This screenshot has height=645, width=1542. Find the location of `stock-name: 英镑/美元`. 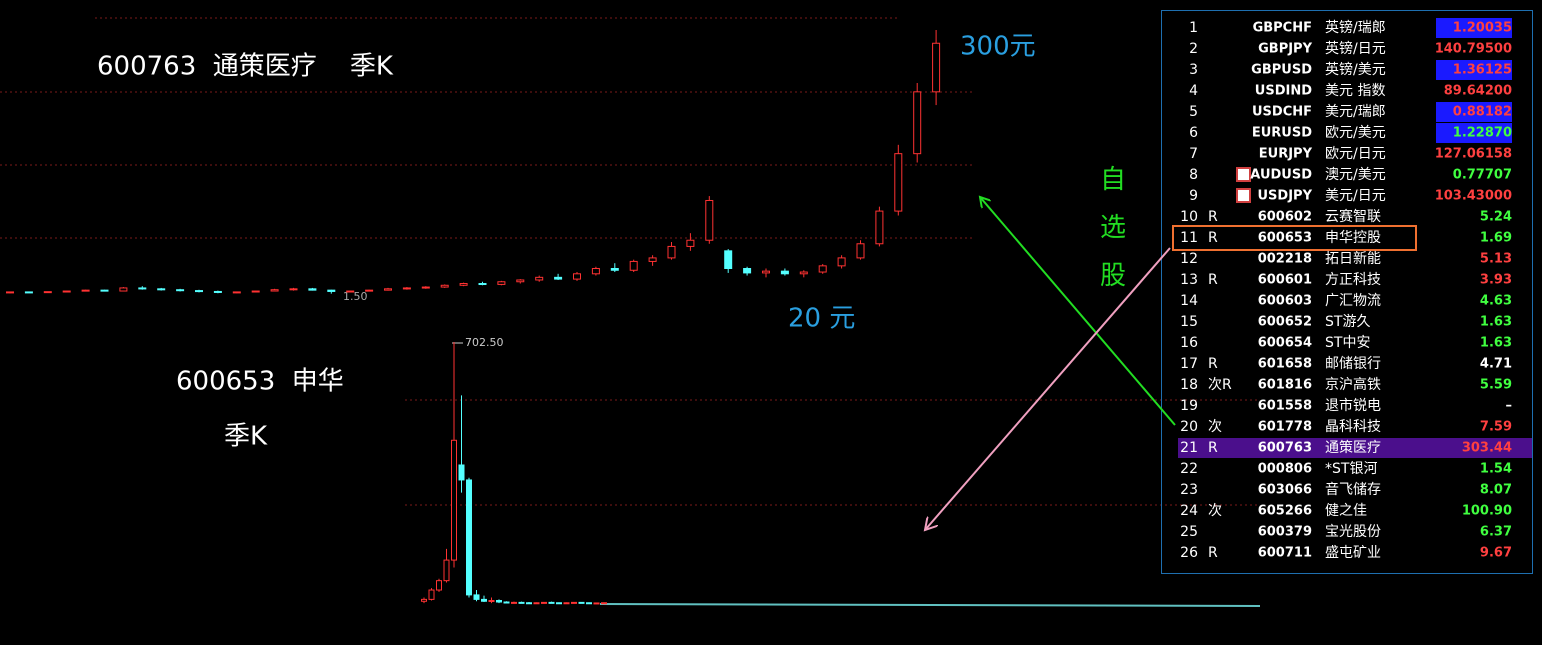

stock-name: 英镑/美元 is located at coordinates (1355, 69).